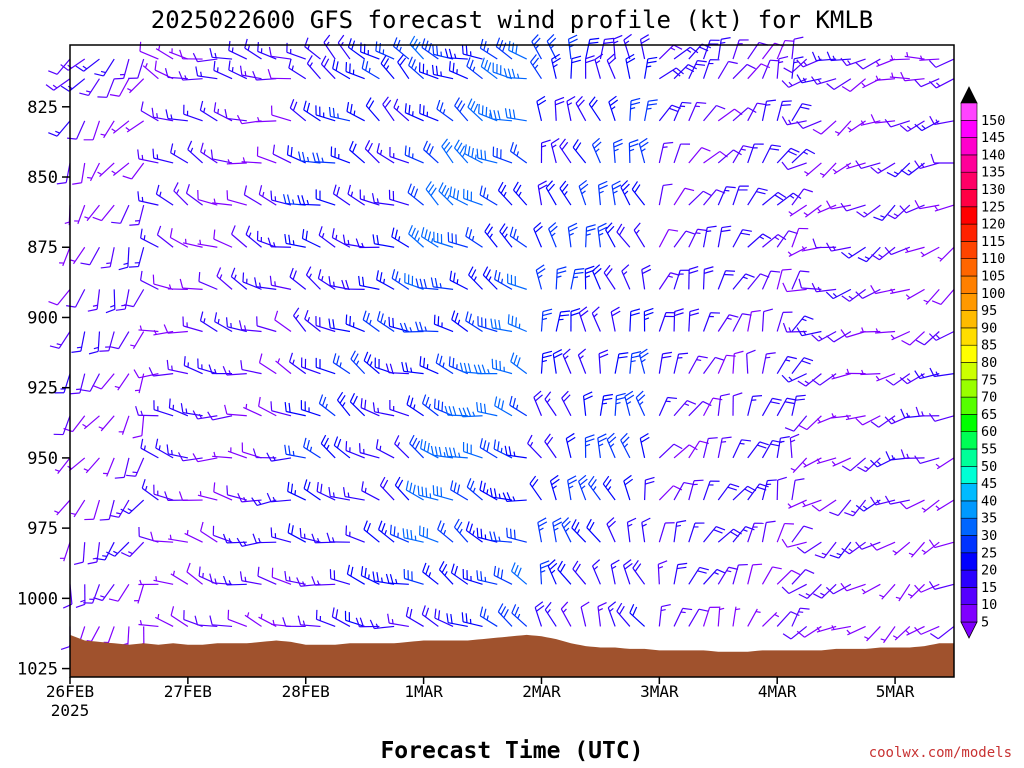 Image resolution: width=1024 pixels, height=768 pixels. Describe the element at coordinates (993, 138) in the screenshot. I see `colorbar-label: 145` at that location.